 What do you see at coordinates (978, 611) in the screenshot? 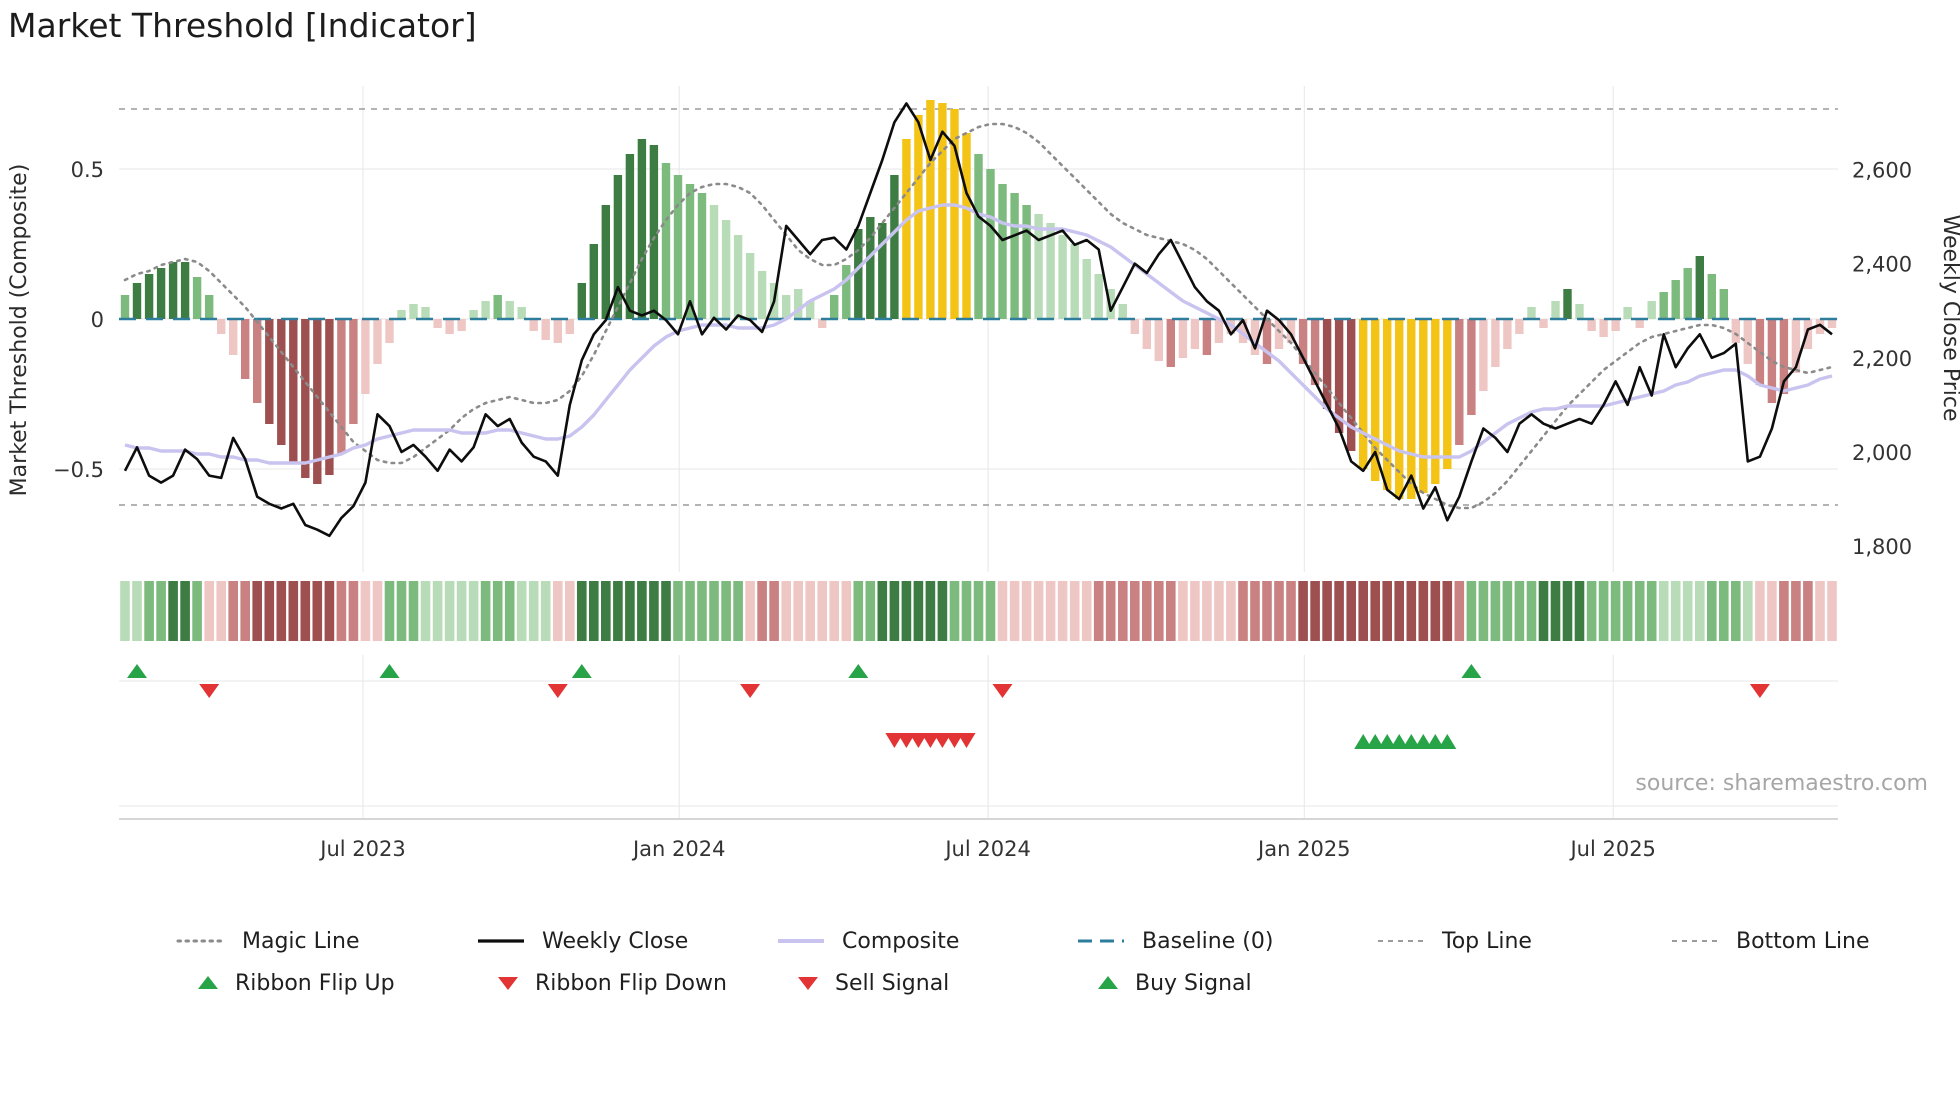
I see `trend-ribbon` at bounding box center [978, 611].